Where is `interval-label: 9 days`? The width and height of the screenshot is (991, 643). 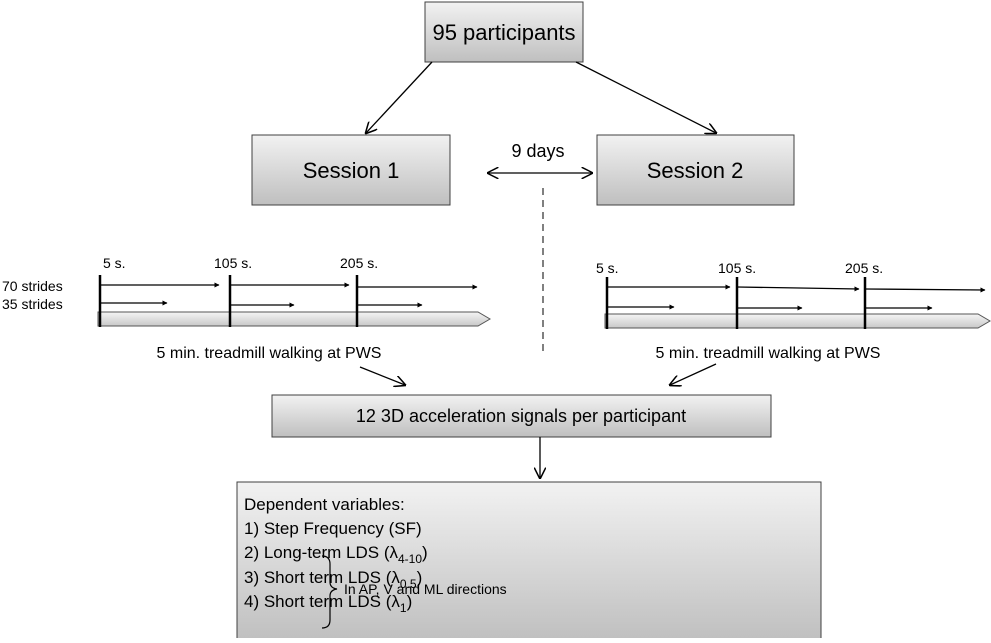 interval-label: 9 days is located at coordinates (537, 151).